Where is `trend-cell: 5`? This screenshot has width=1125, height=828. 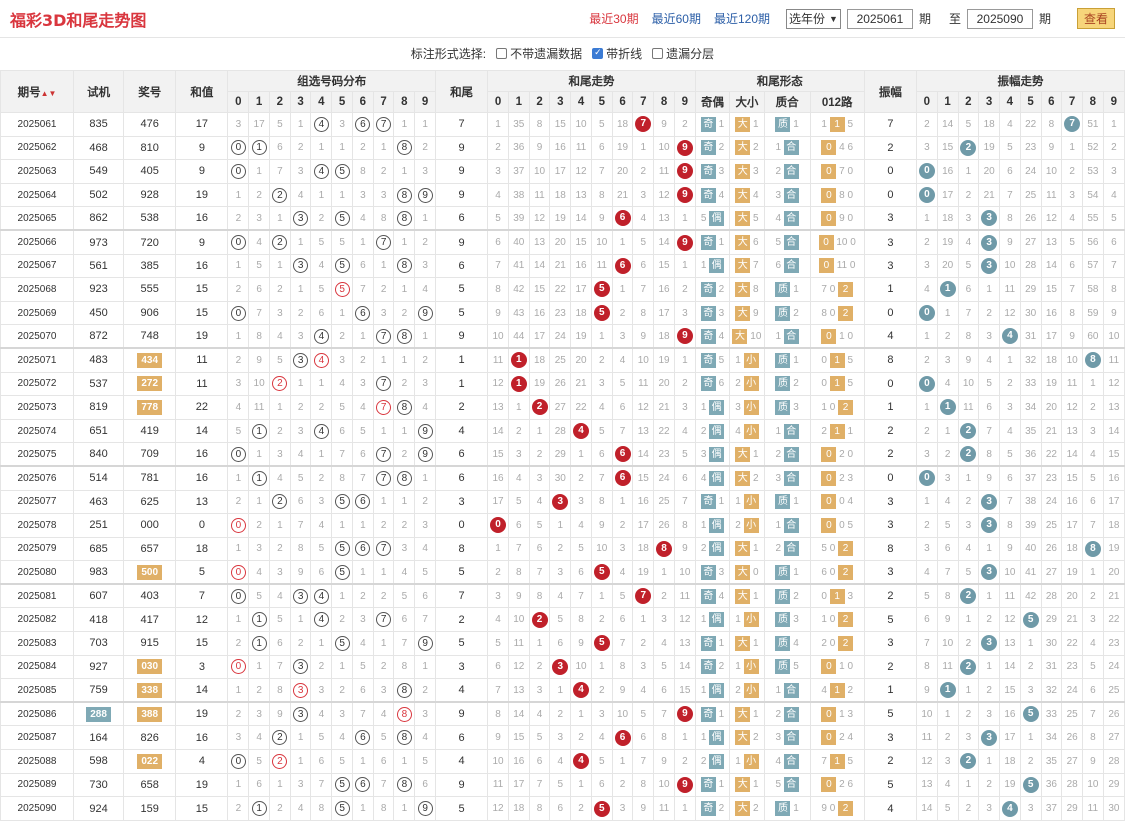
trend-cell: 5 is located at coordinates (560, 620).